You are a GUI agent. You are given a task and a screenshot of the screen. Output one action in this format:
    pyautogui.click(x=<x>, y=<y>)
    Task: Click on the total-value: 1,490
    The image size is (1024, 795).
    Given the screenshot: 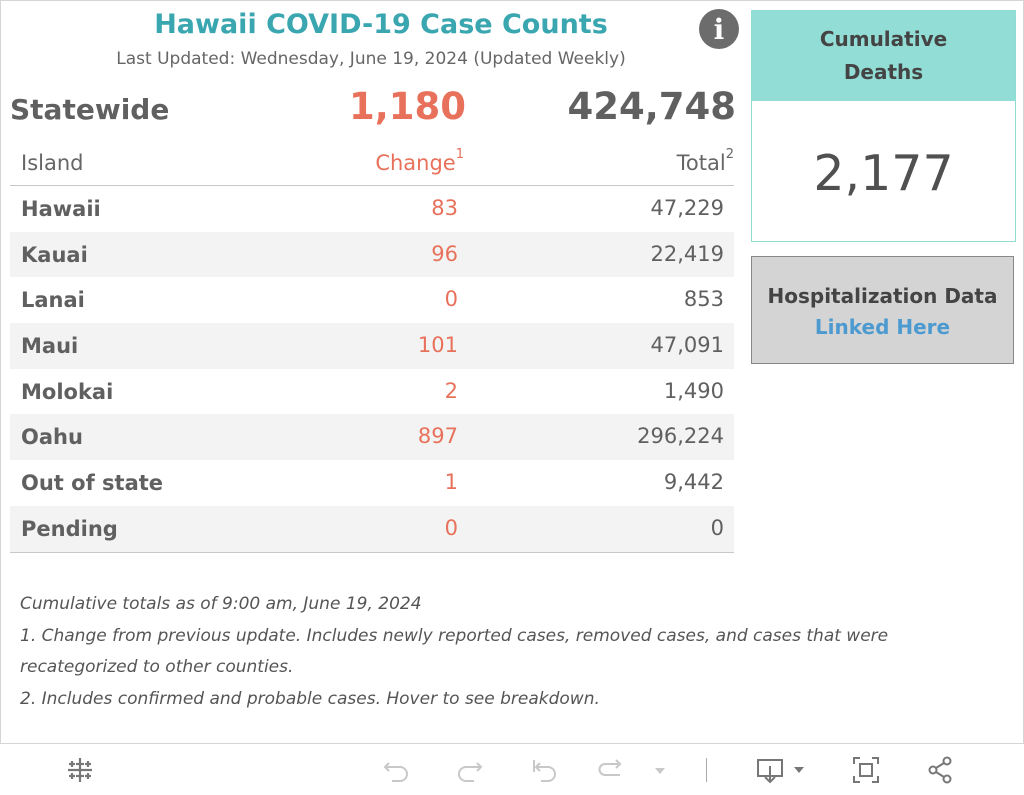 What is the action you would take?
    pyautogui.click(x=693, y=390)
    